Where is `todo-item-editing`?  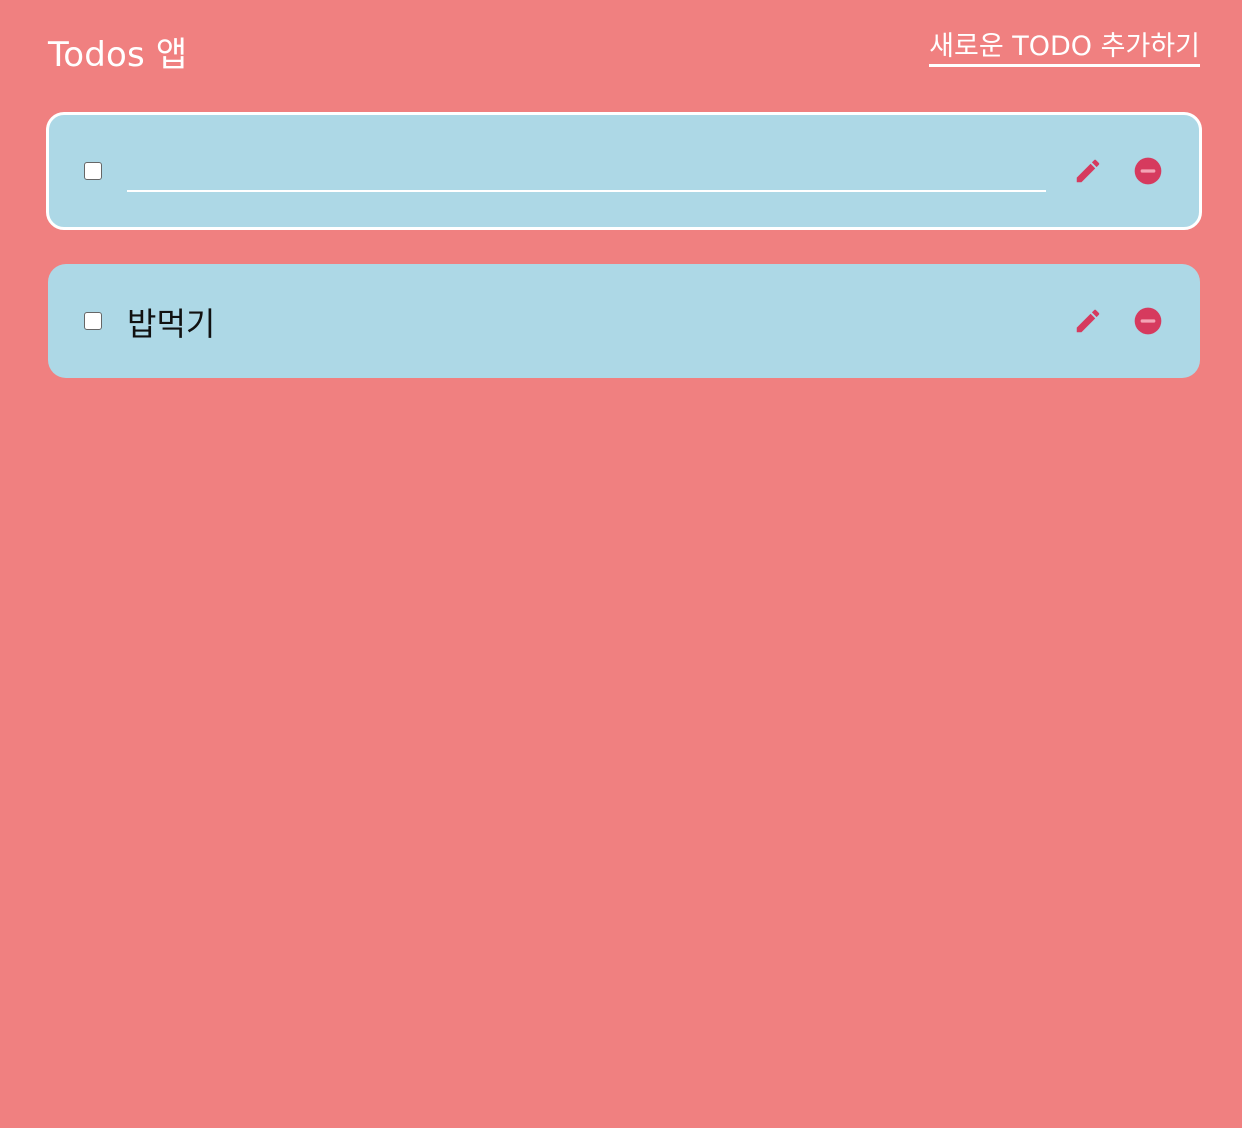 todo-item-editing is located at coordinates (624, 171).